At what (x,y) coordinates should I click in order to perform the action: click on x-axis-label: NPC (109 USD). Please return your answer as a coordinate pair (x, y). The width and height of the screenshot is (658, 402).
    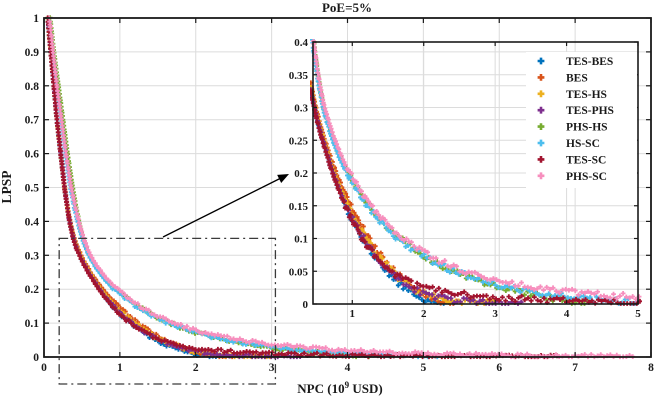
    Looking at the image, I should click on (339, 388).